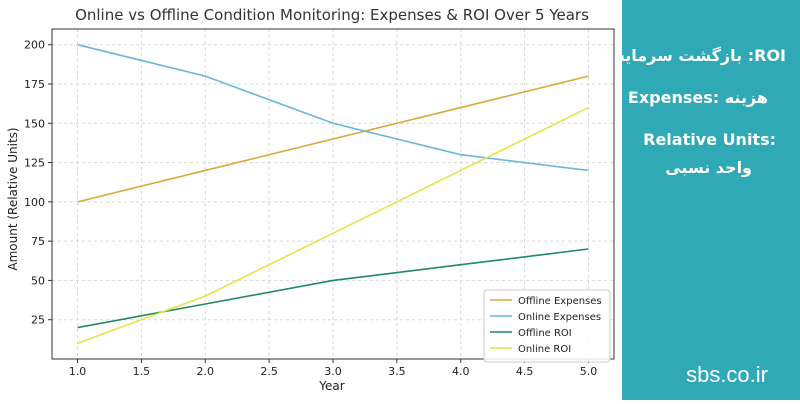  What do you see at coordinates (78, 371) in the screenshot?
I see `x-tick-label: 1.0` at bounding box center [78, 371].